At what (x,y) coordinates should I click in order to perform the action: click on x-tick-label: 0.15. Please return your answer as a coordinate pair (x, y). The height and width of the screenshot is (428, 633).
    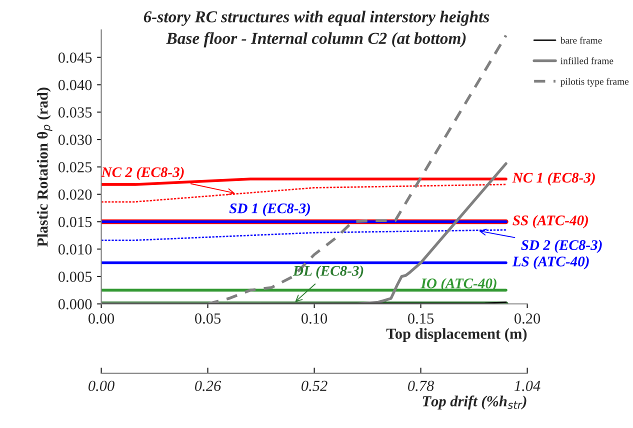
    Looking at the image, I should click on (421, 318).